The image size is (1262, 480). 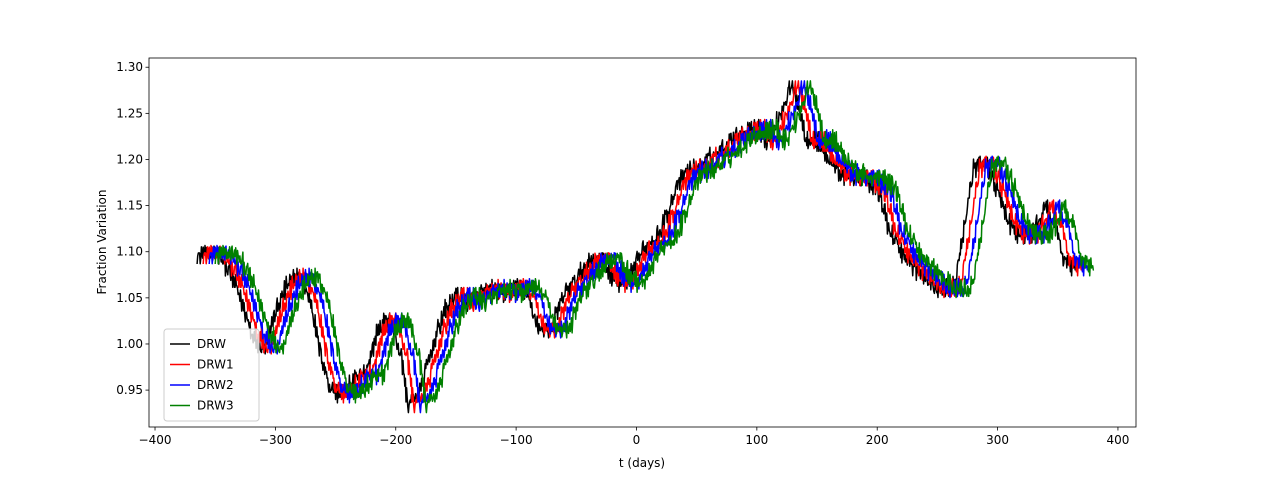 I want to click on x-tick-label: −300, so click(x=275, y=440).